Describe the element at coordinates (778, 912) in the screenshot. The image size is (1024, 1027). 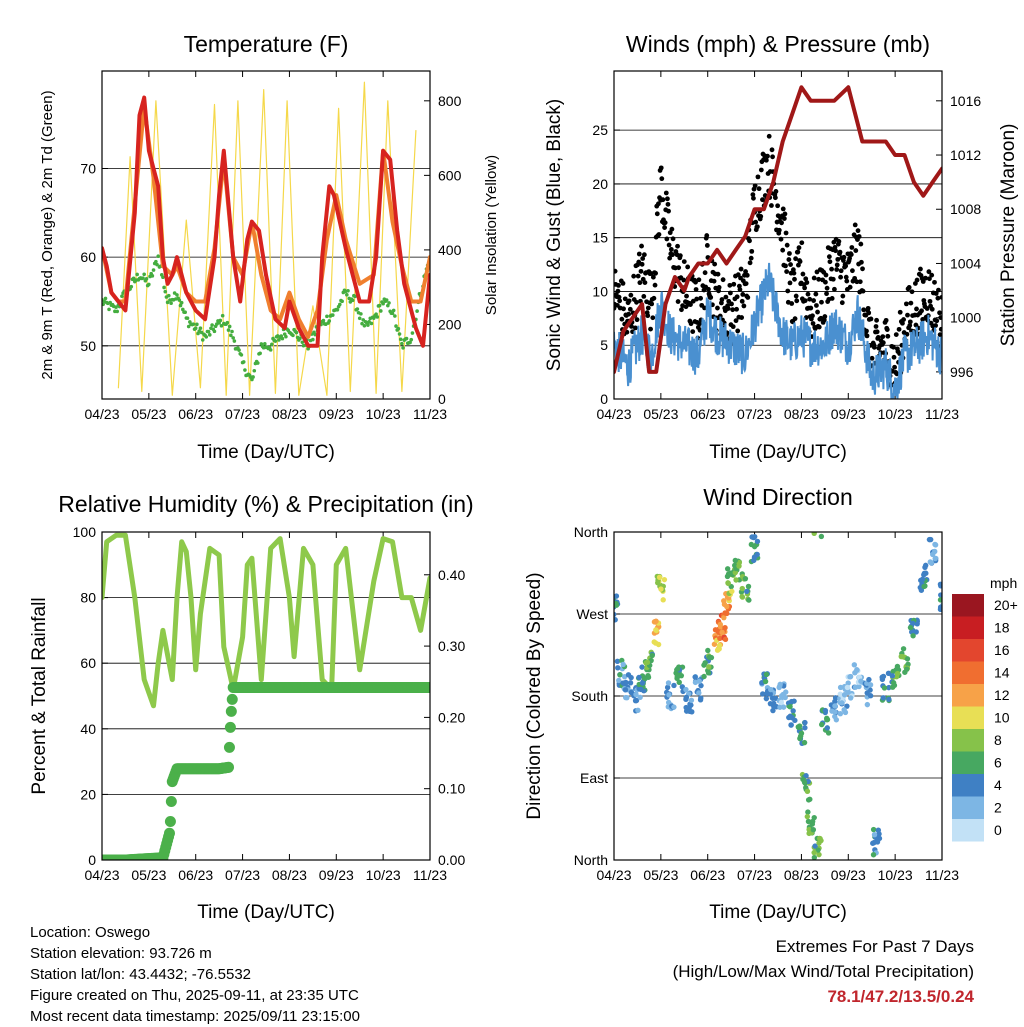
I see `x-axis-label: Time (Day/UTC)` at that location.